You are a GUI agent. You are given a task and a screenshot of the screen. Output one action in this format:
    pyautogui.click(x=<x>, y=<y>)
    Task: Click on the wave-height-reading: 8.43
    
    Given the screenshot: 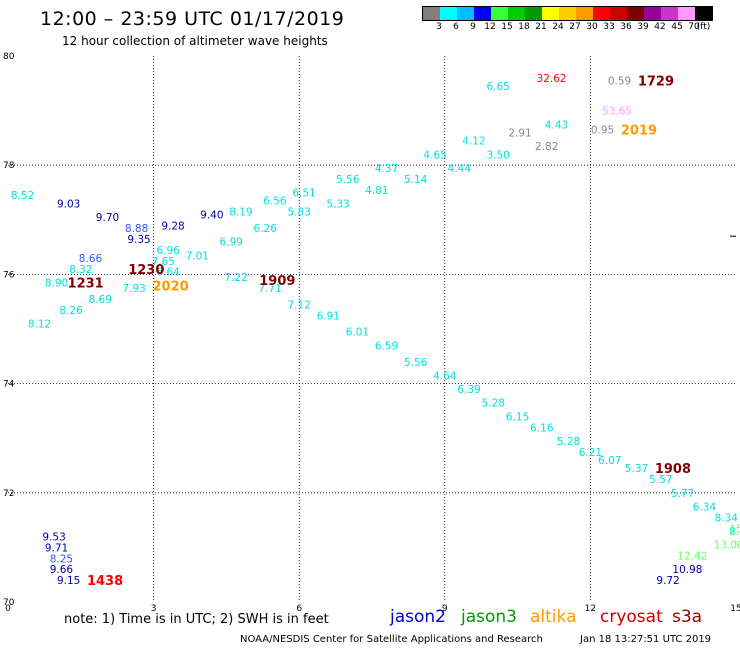 What is the action you would take?
    pyautogui.click(x=734, y=532)
    